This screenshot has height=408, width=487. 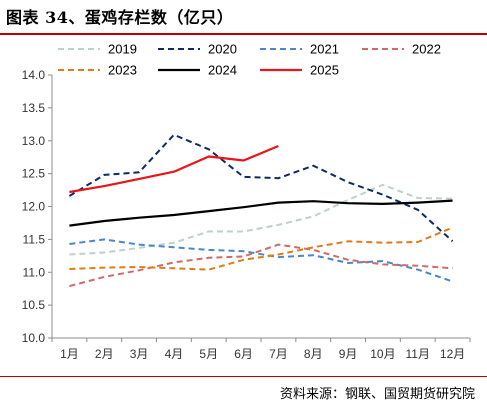 I want to click on series-line-2022, so click(x=261, y=265).